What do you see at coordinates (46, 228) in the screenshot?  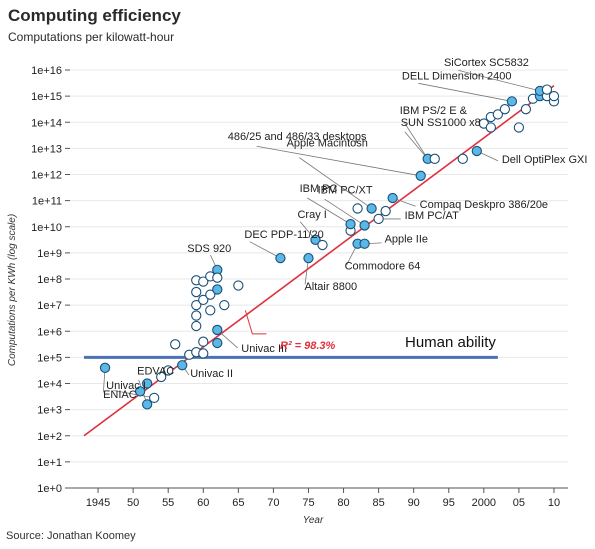 I see `y-tick-label-10: 1e+10` at bounding box center [46, 228].